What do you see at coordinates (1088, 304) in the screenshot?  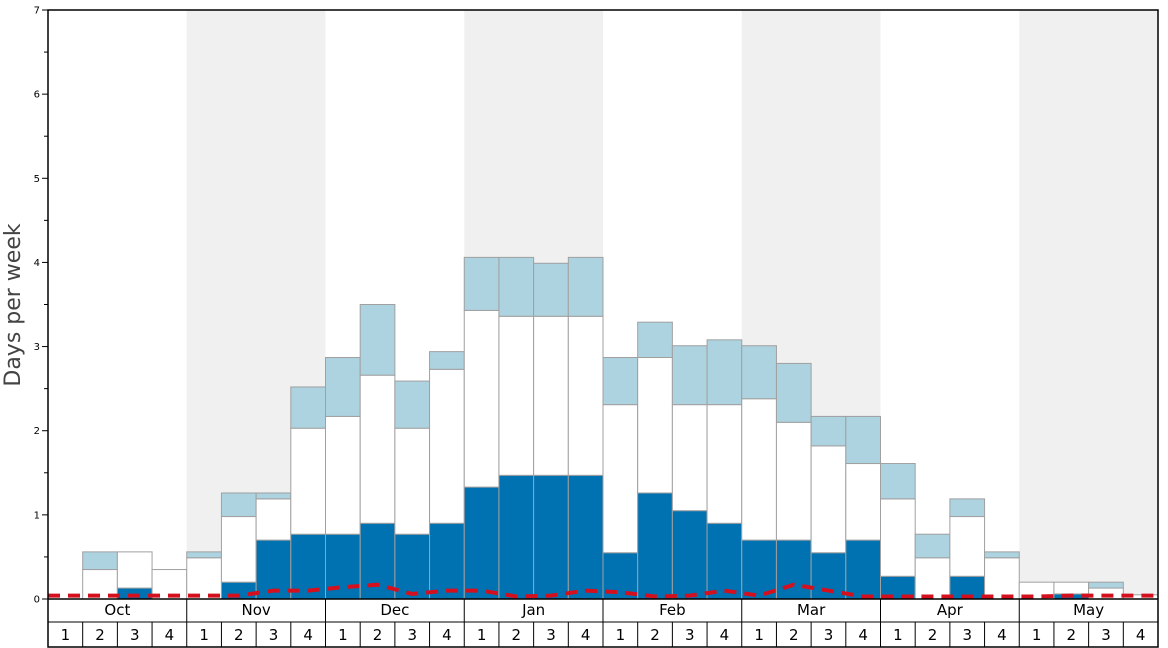 I see `month-band-may` at bounding box center [1088, 304].